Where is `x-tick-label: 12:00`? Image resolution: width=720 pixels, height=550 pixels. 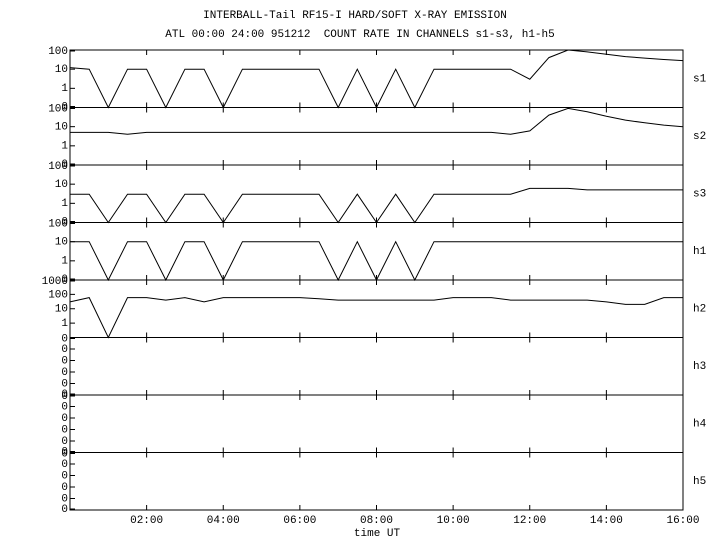
x-tick-label: 12:00 is located at coordinates (529, 521).